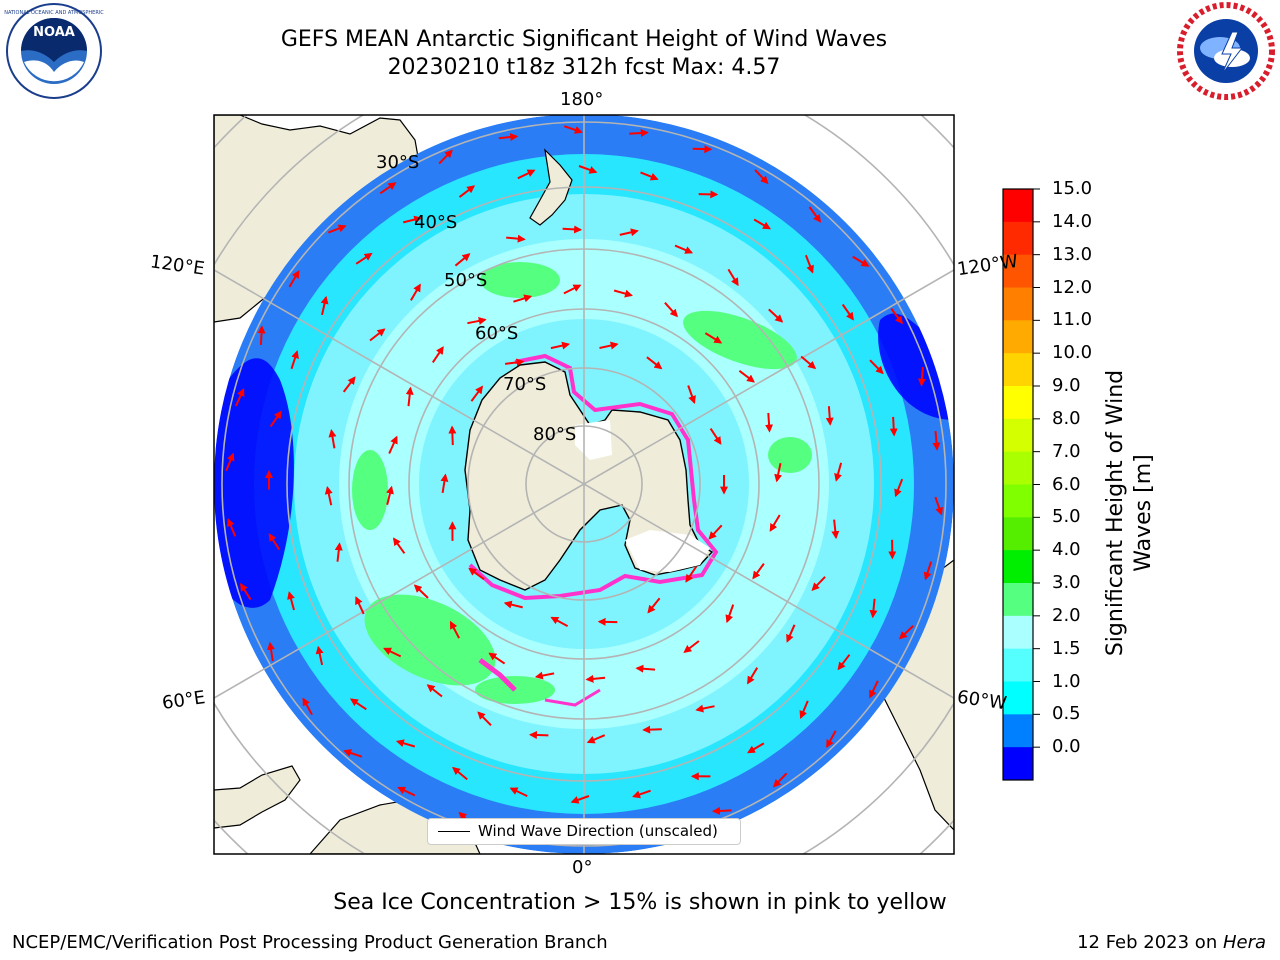 This screenshot has width=1280, height=960. I want to click on sea-ice-edge, so click(593, 477).